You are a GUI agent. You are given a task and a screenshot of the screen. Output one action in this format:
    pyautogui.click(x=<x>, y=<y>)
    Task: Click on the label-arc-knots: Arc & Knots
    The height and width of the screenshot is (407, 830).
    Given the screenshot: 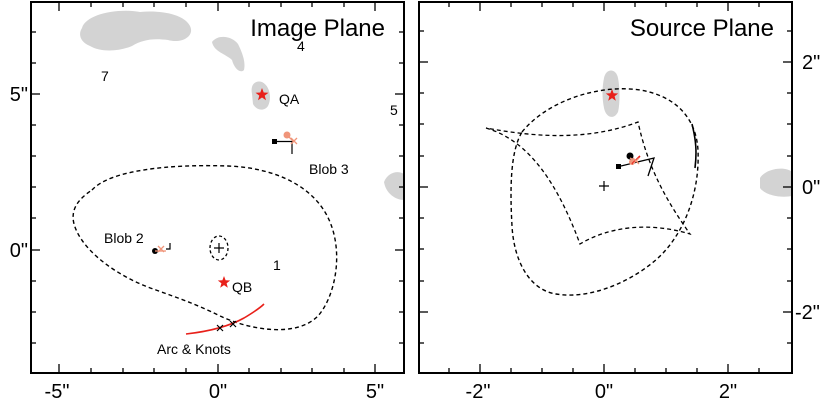 What is the action you would take?
    pyautogui.click(x=194, y=349)
    